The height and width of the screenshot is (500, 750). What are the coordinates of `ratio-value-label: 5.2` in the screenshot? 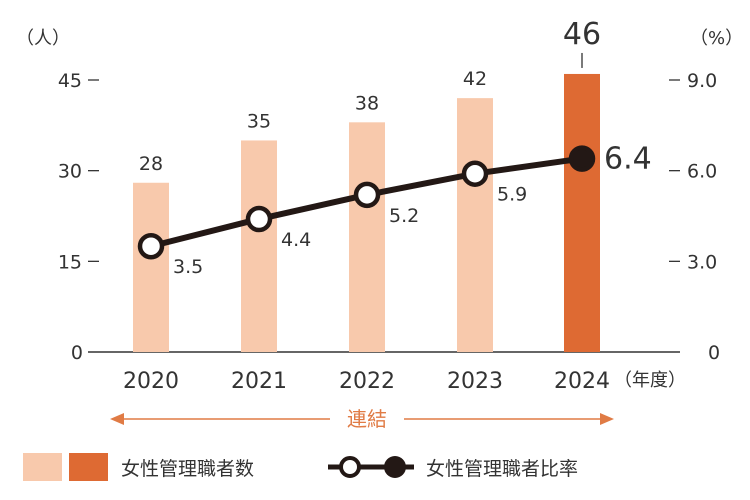 It's located at (404, 216).